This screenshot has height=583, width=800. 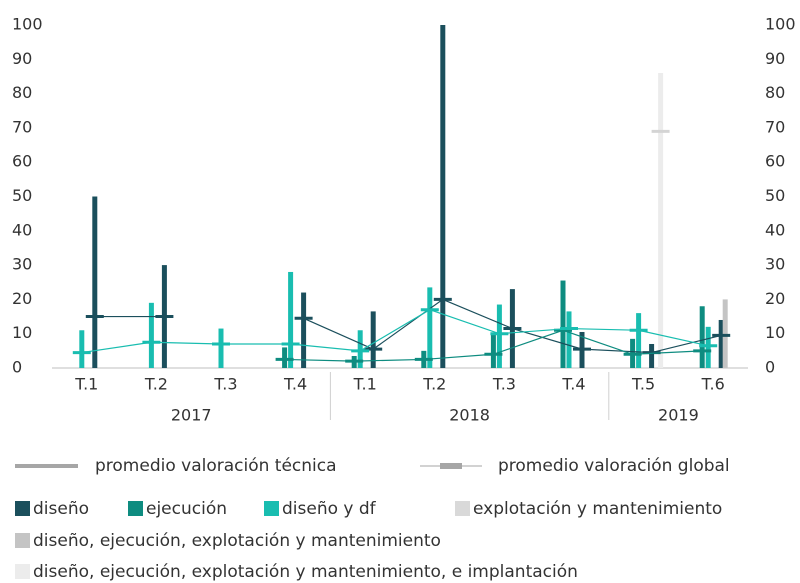 I want to click on y-tick-label: 40, so click(x=22, y=229).